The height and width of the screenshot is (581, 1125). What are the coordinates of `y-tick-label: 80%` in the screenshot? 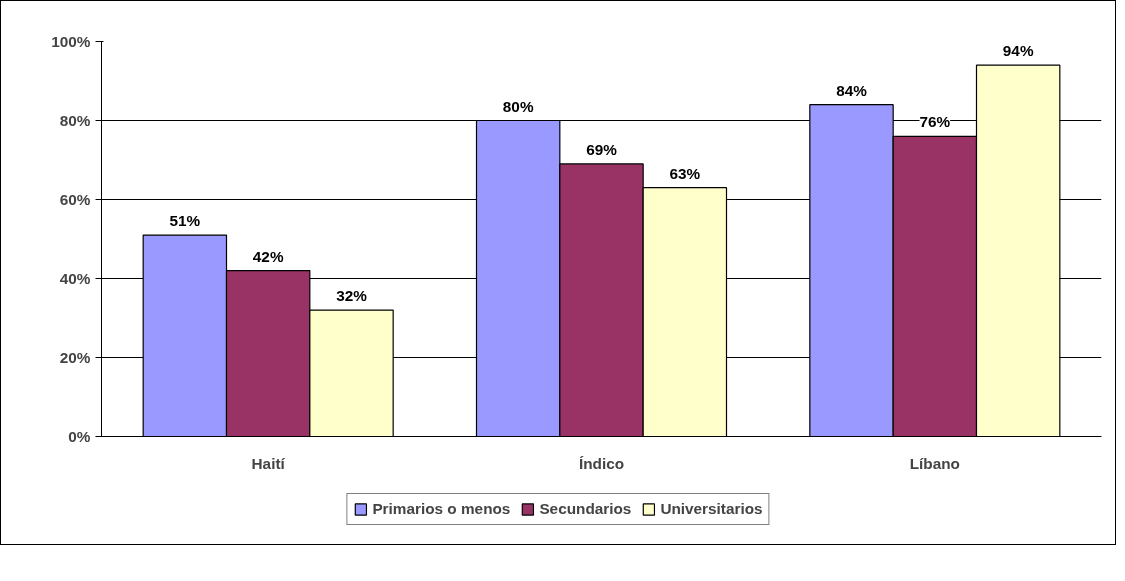 It's located at (75, 120).